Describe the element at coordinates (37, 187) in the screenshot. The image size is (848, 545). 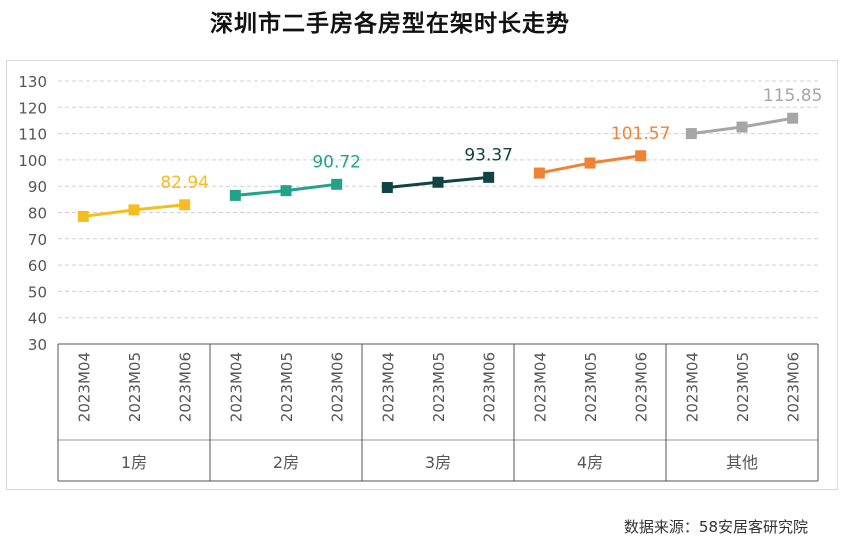
I see `y-tick-label: 90` at that location.